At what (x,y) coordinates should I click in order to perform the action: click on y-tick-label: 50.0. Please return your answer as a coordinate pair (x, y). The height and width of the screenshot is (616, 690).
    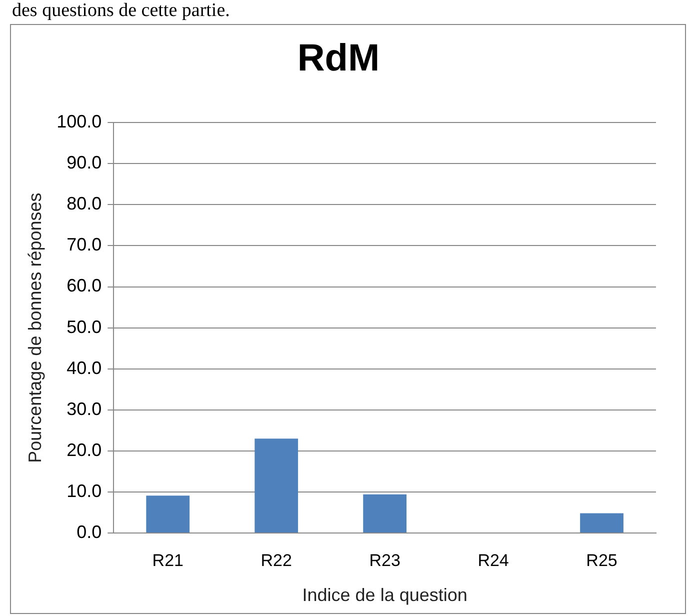
    Looking at the image, I should click on (84, 326).